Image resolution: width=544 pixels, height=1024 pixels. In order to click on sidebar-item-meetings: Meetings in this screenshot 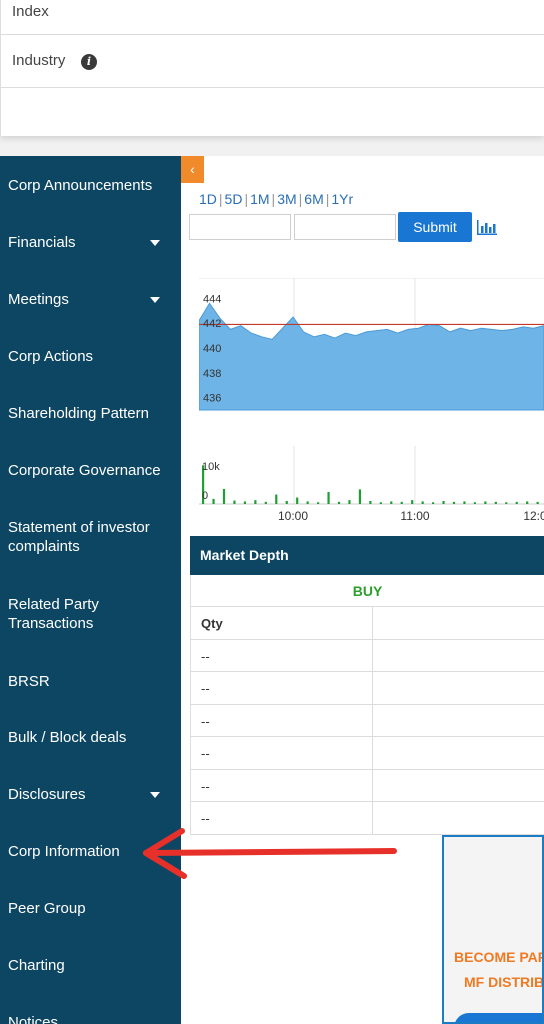, I will do `click(90, 299)`.